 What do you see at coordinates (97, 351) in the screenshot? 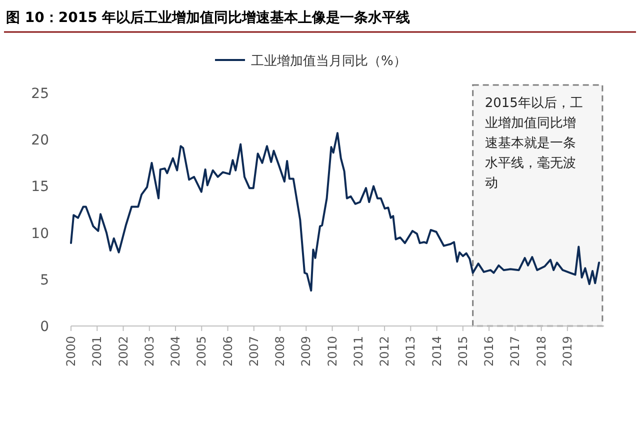
I see `x-tick-label: 2001` at bounding box center [97, 351].